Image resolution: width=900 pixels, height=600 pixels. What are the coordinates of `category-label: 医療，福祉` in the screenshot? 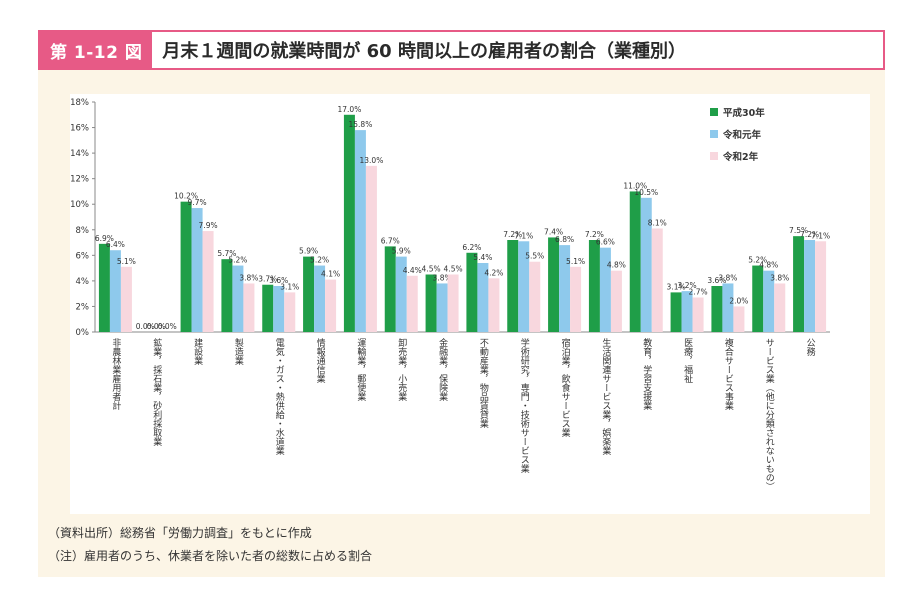 It's located at (687, 361).